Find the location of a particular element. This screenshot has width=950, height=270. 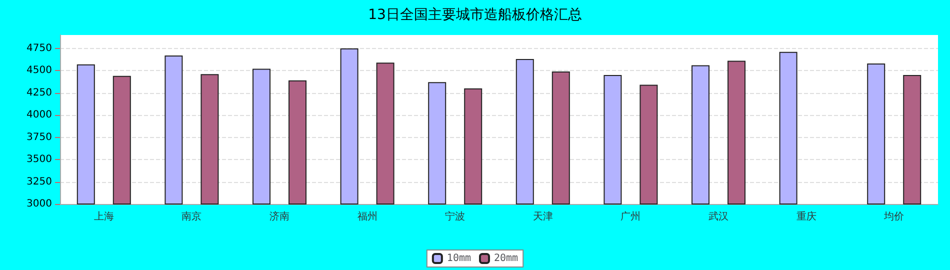

y-tick-label: 3000 is located at coordinates (39, 204).